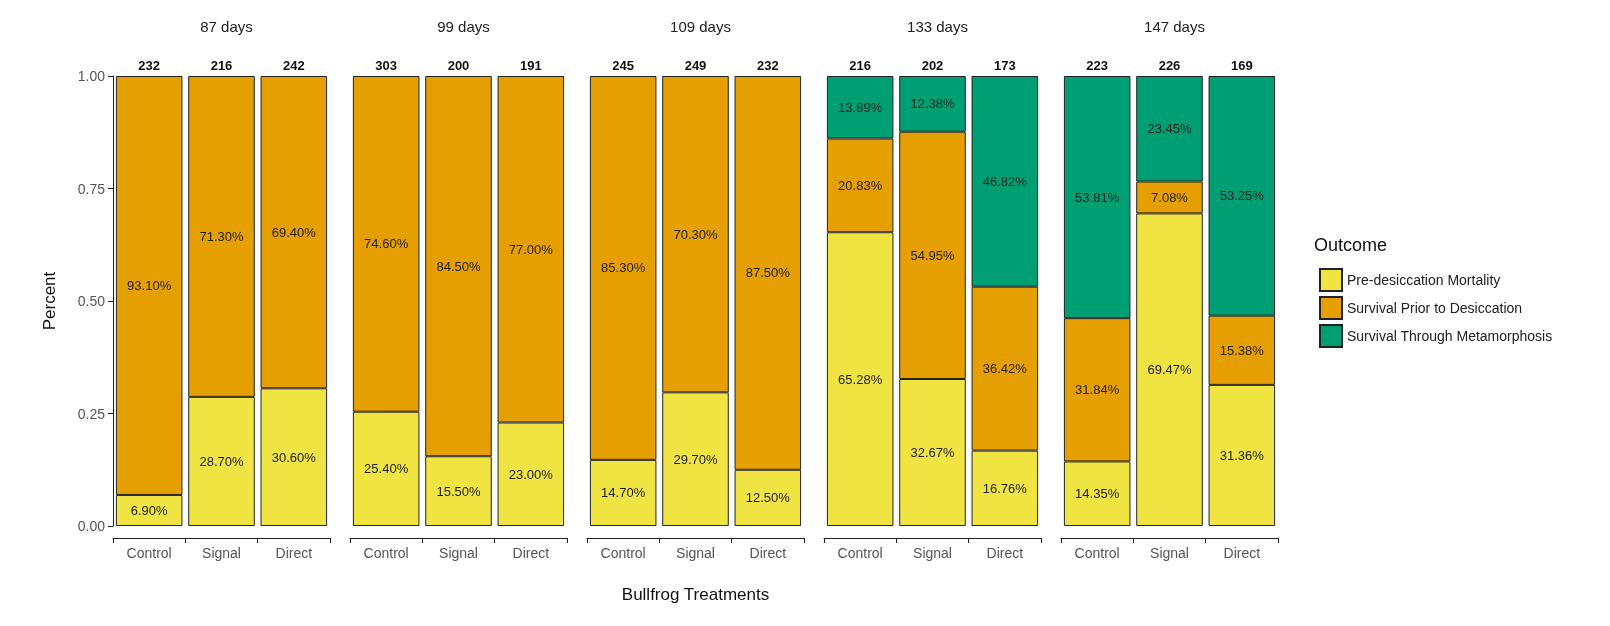 The height and width of the screenshot is (626, 1610). Describe the element at coordinates (1169, 129) in the screenshot. I see `data-label: 23.45%` at that location.